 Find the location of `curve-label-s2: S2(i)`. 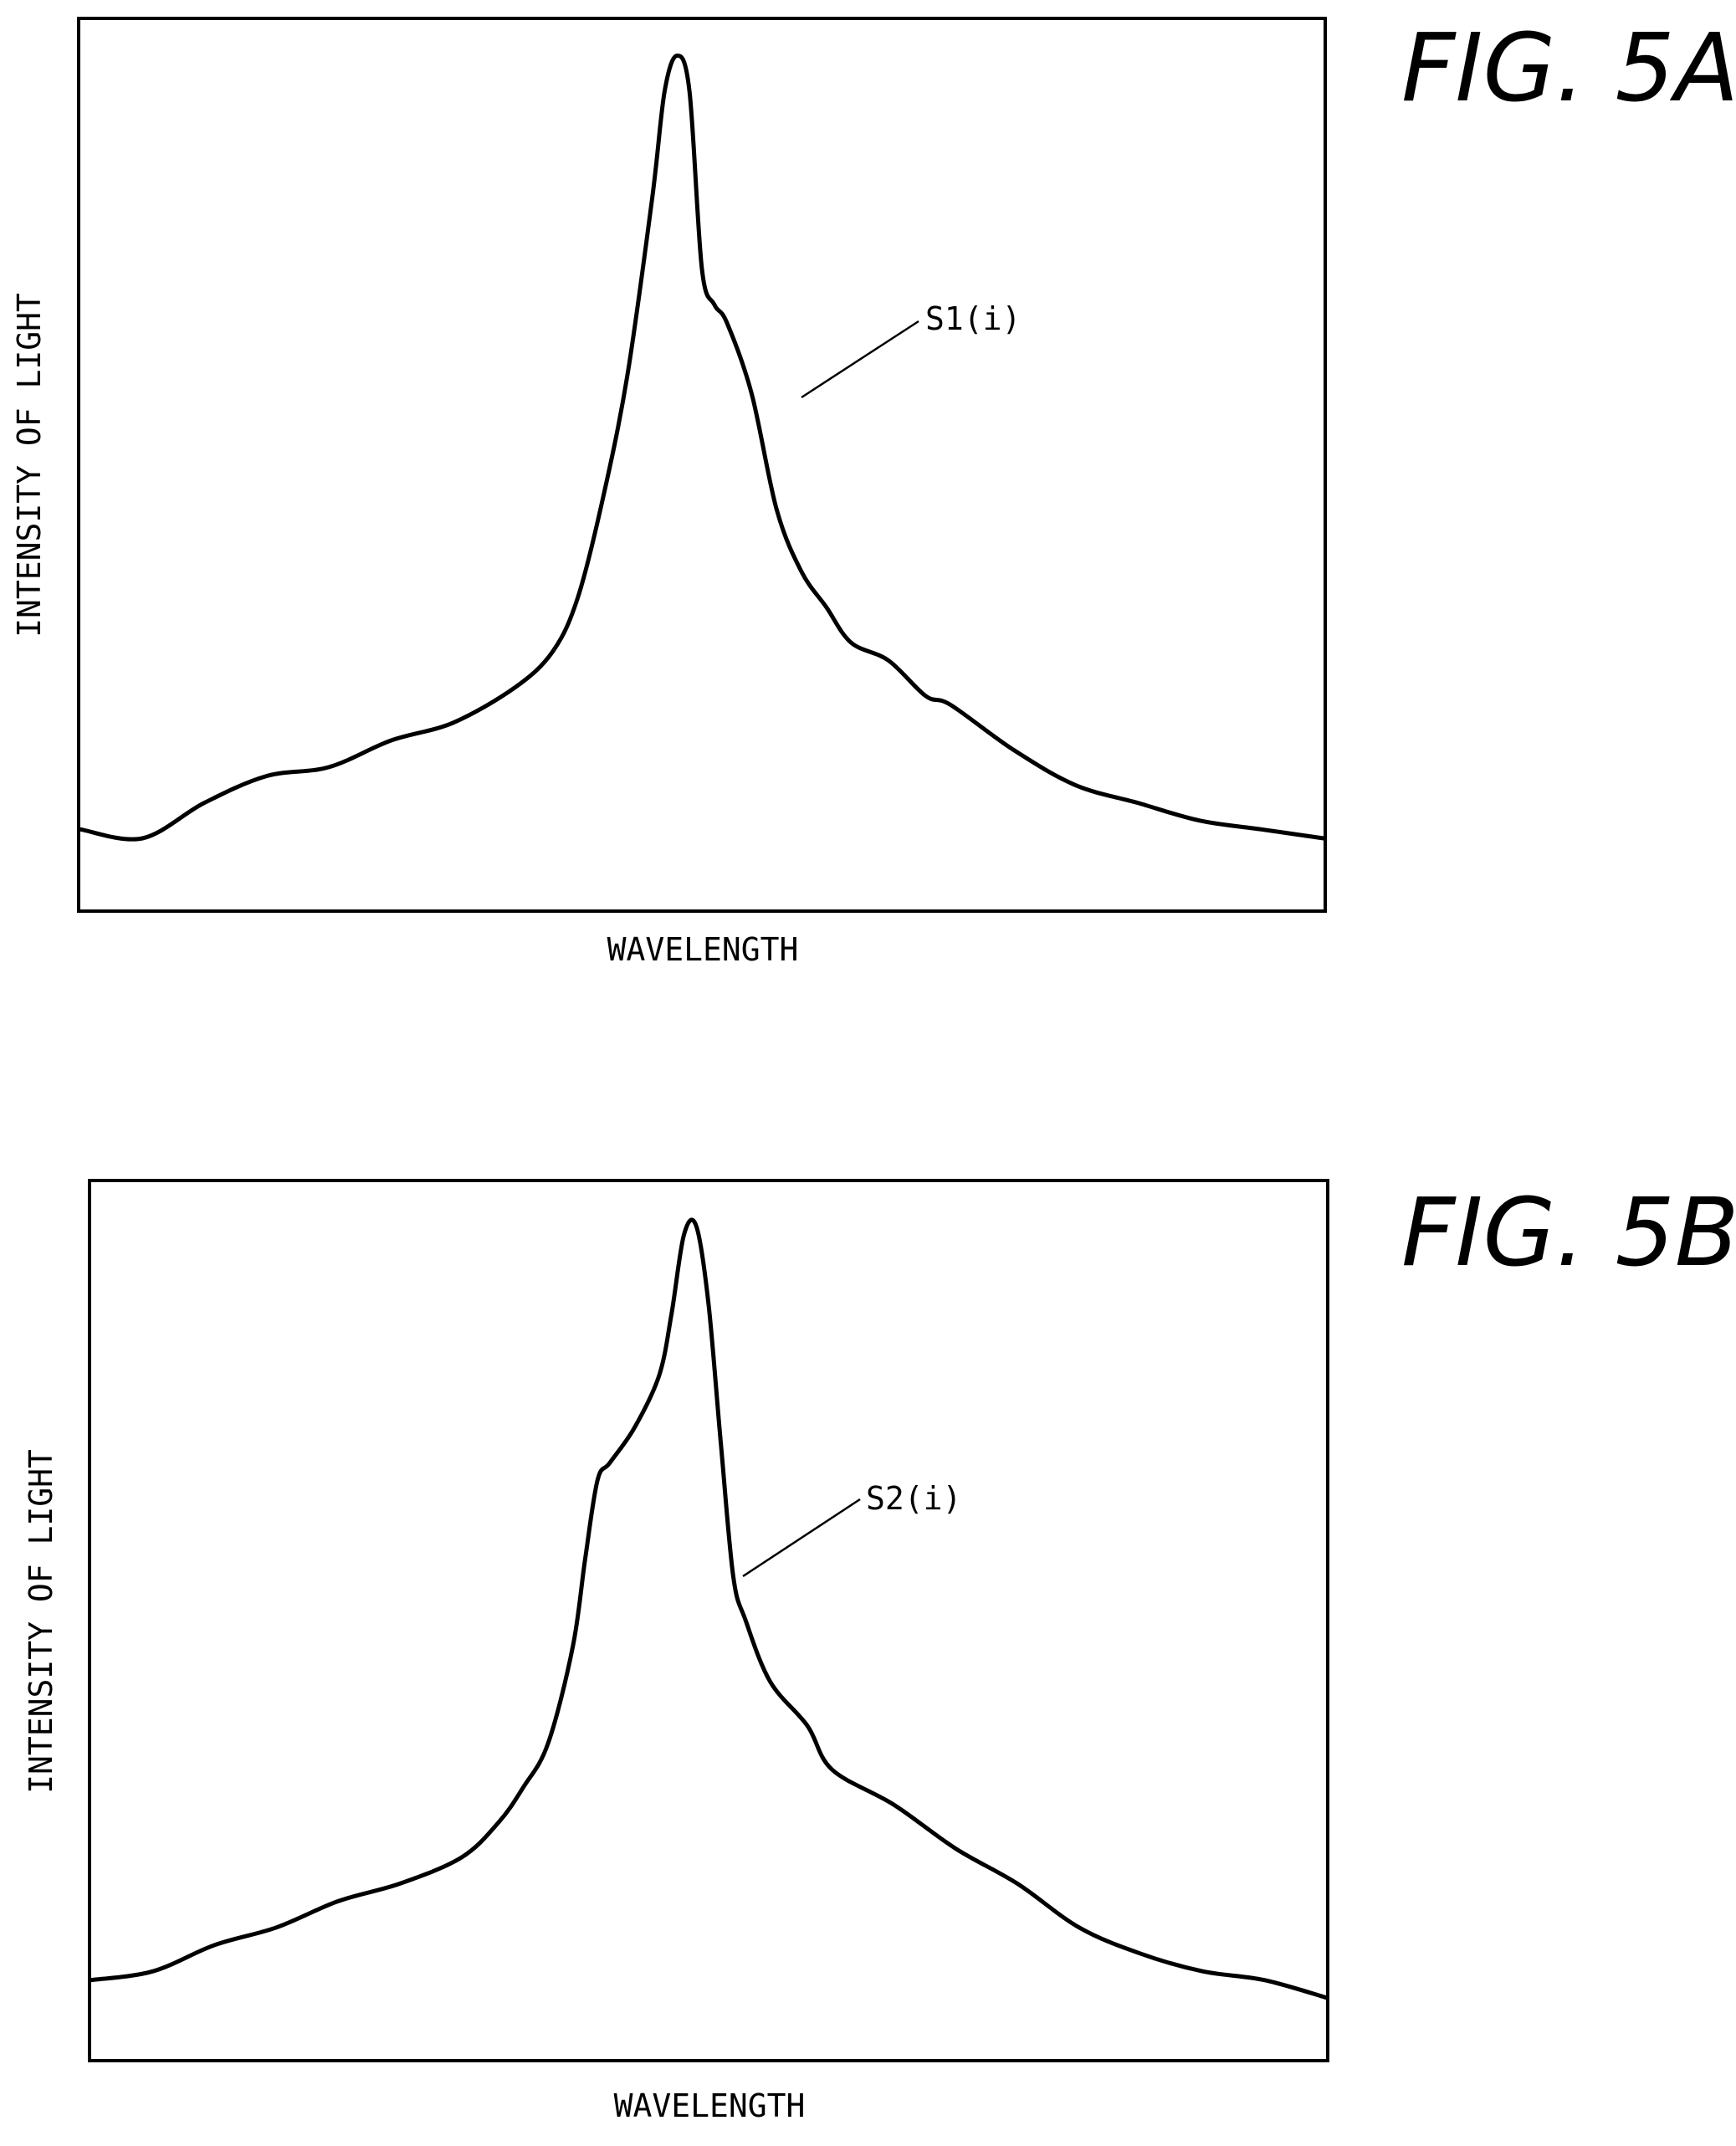

curve-label-s2: S2(i) is located at coordinates (913, 1498).